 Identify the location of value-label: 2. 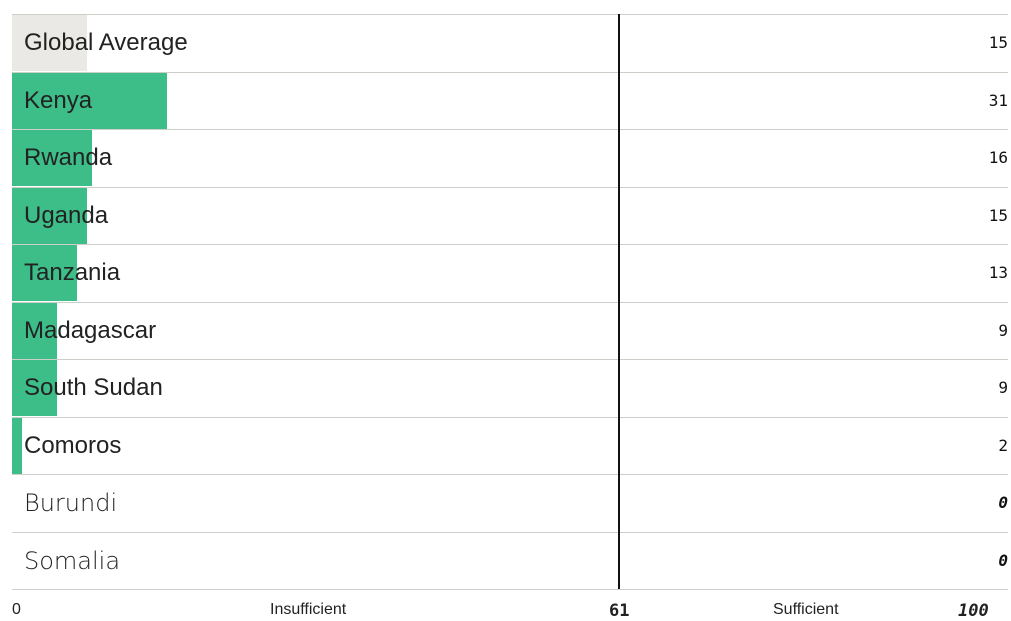
(1003, 445).